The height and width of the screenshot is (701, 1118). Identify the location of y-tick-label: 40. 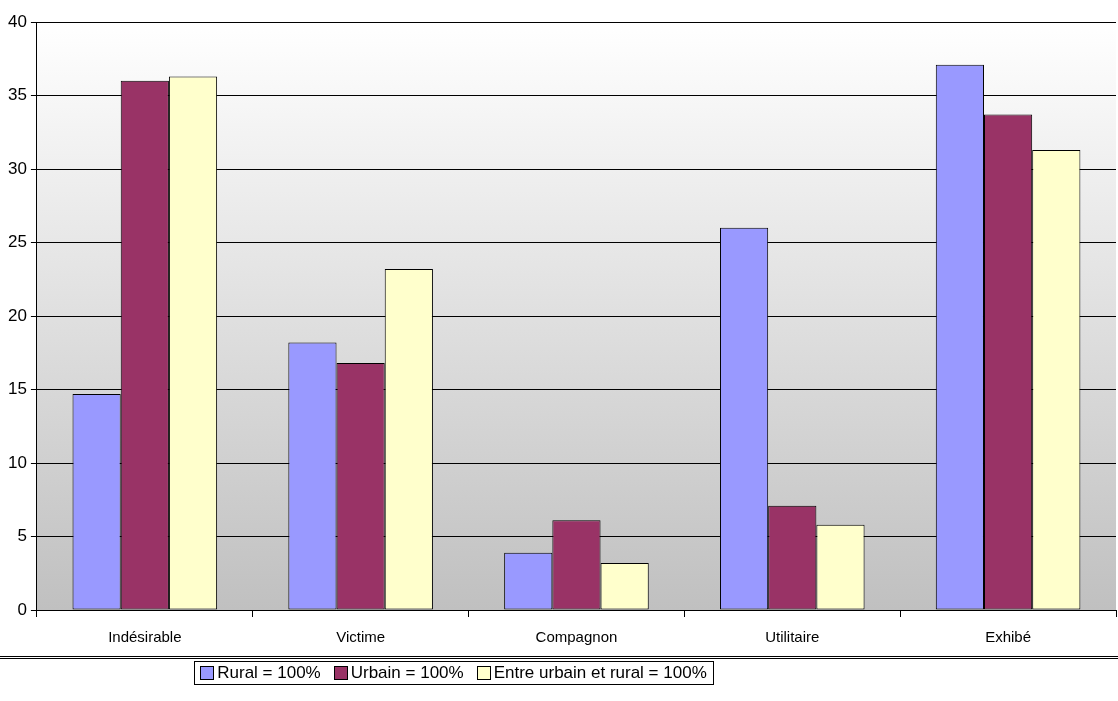
(17, 21).